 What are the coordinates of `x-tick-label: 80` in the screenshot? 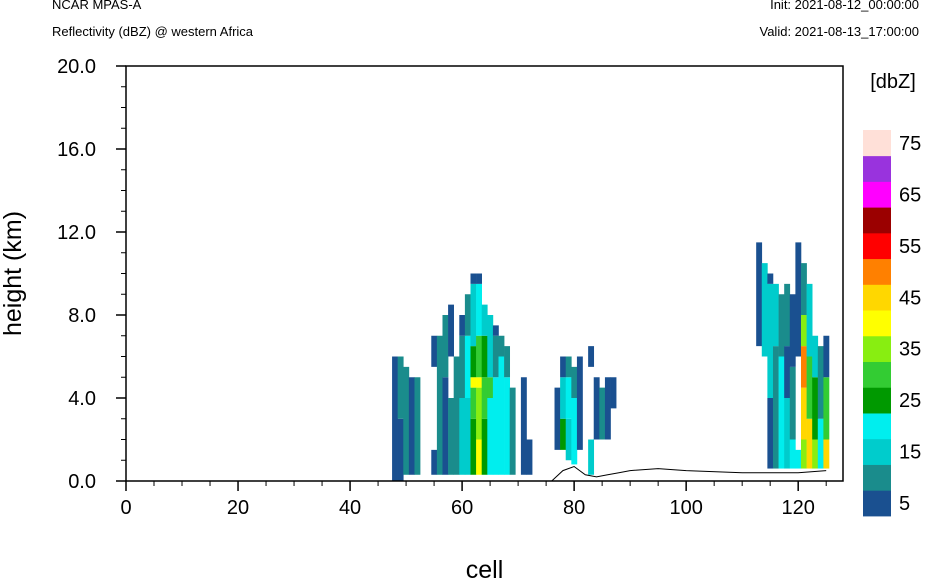 It's located at (574, 508).